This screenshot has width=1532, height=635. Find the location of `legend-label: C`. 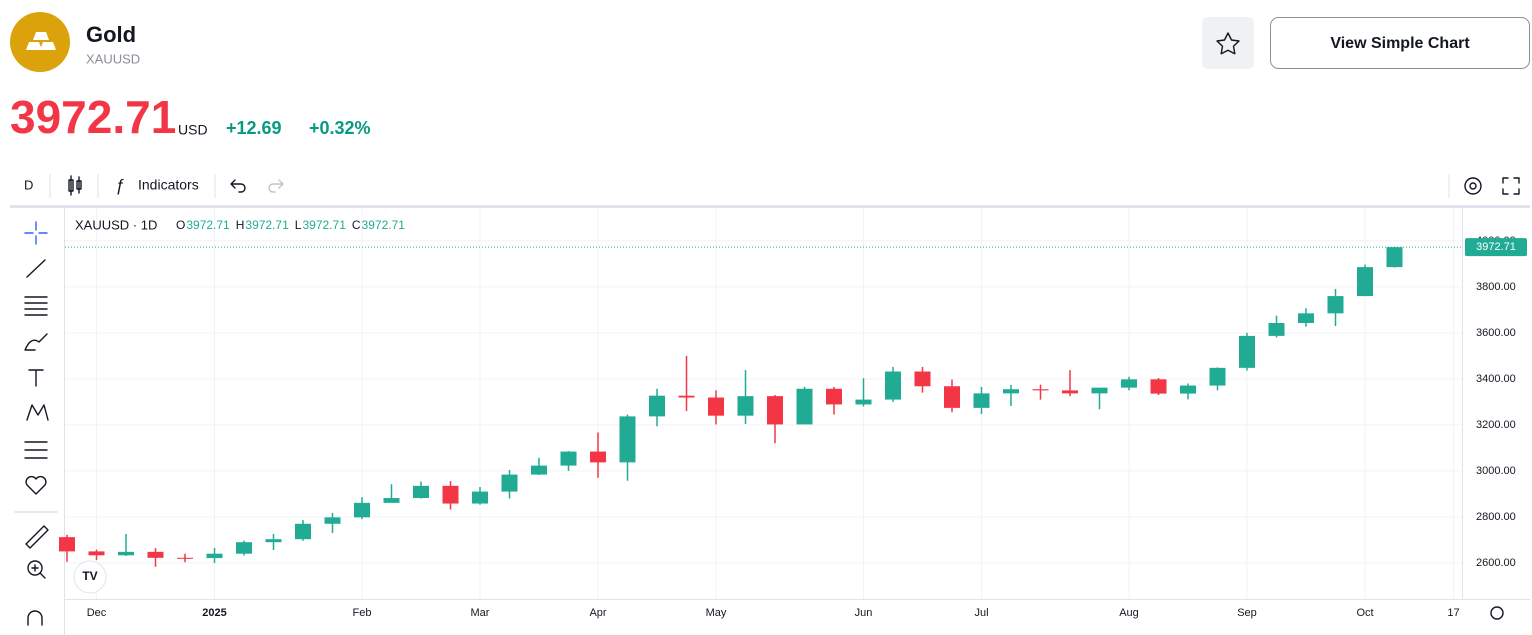

legend-label: C is located at coordinates (356, 225).